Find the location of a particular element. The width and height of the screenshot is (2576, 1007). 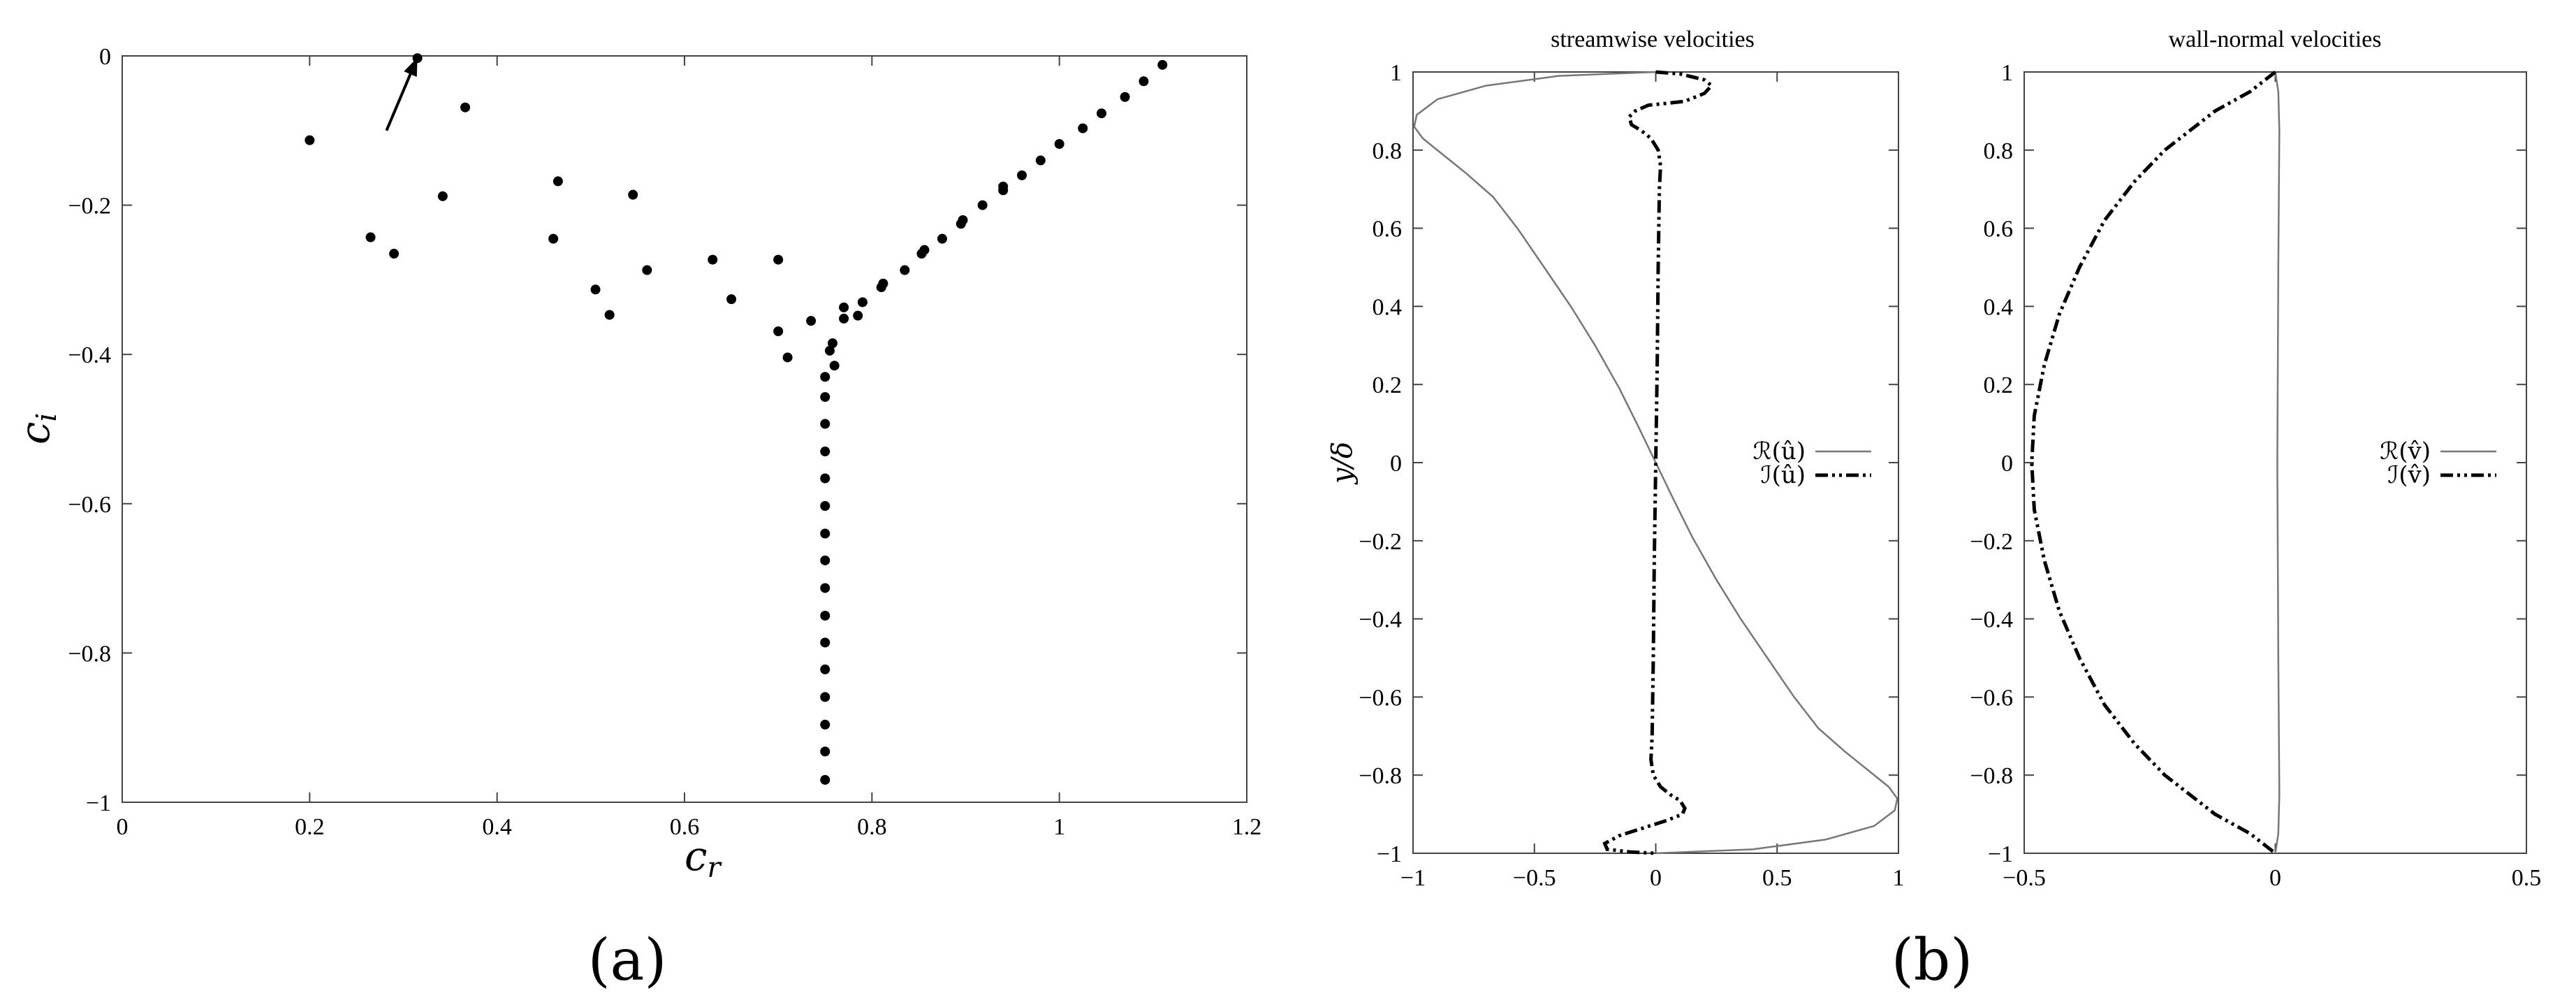

chart-c-series-imag is located at coordinates (2153, 463).